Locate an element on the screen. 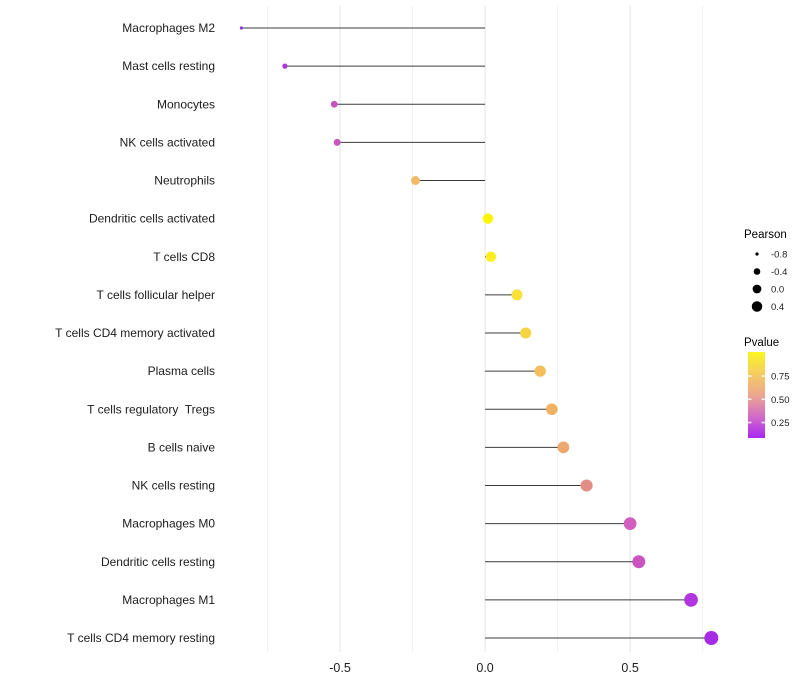 This screenshot has width=800, height=700. y-axis-label: NK cells activated is located at coordinates (167, 142).